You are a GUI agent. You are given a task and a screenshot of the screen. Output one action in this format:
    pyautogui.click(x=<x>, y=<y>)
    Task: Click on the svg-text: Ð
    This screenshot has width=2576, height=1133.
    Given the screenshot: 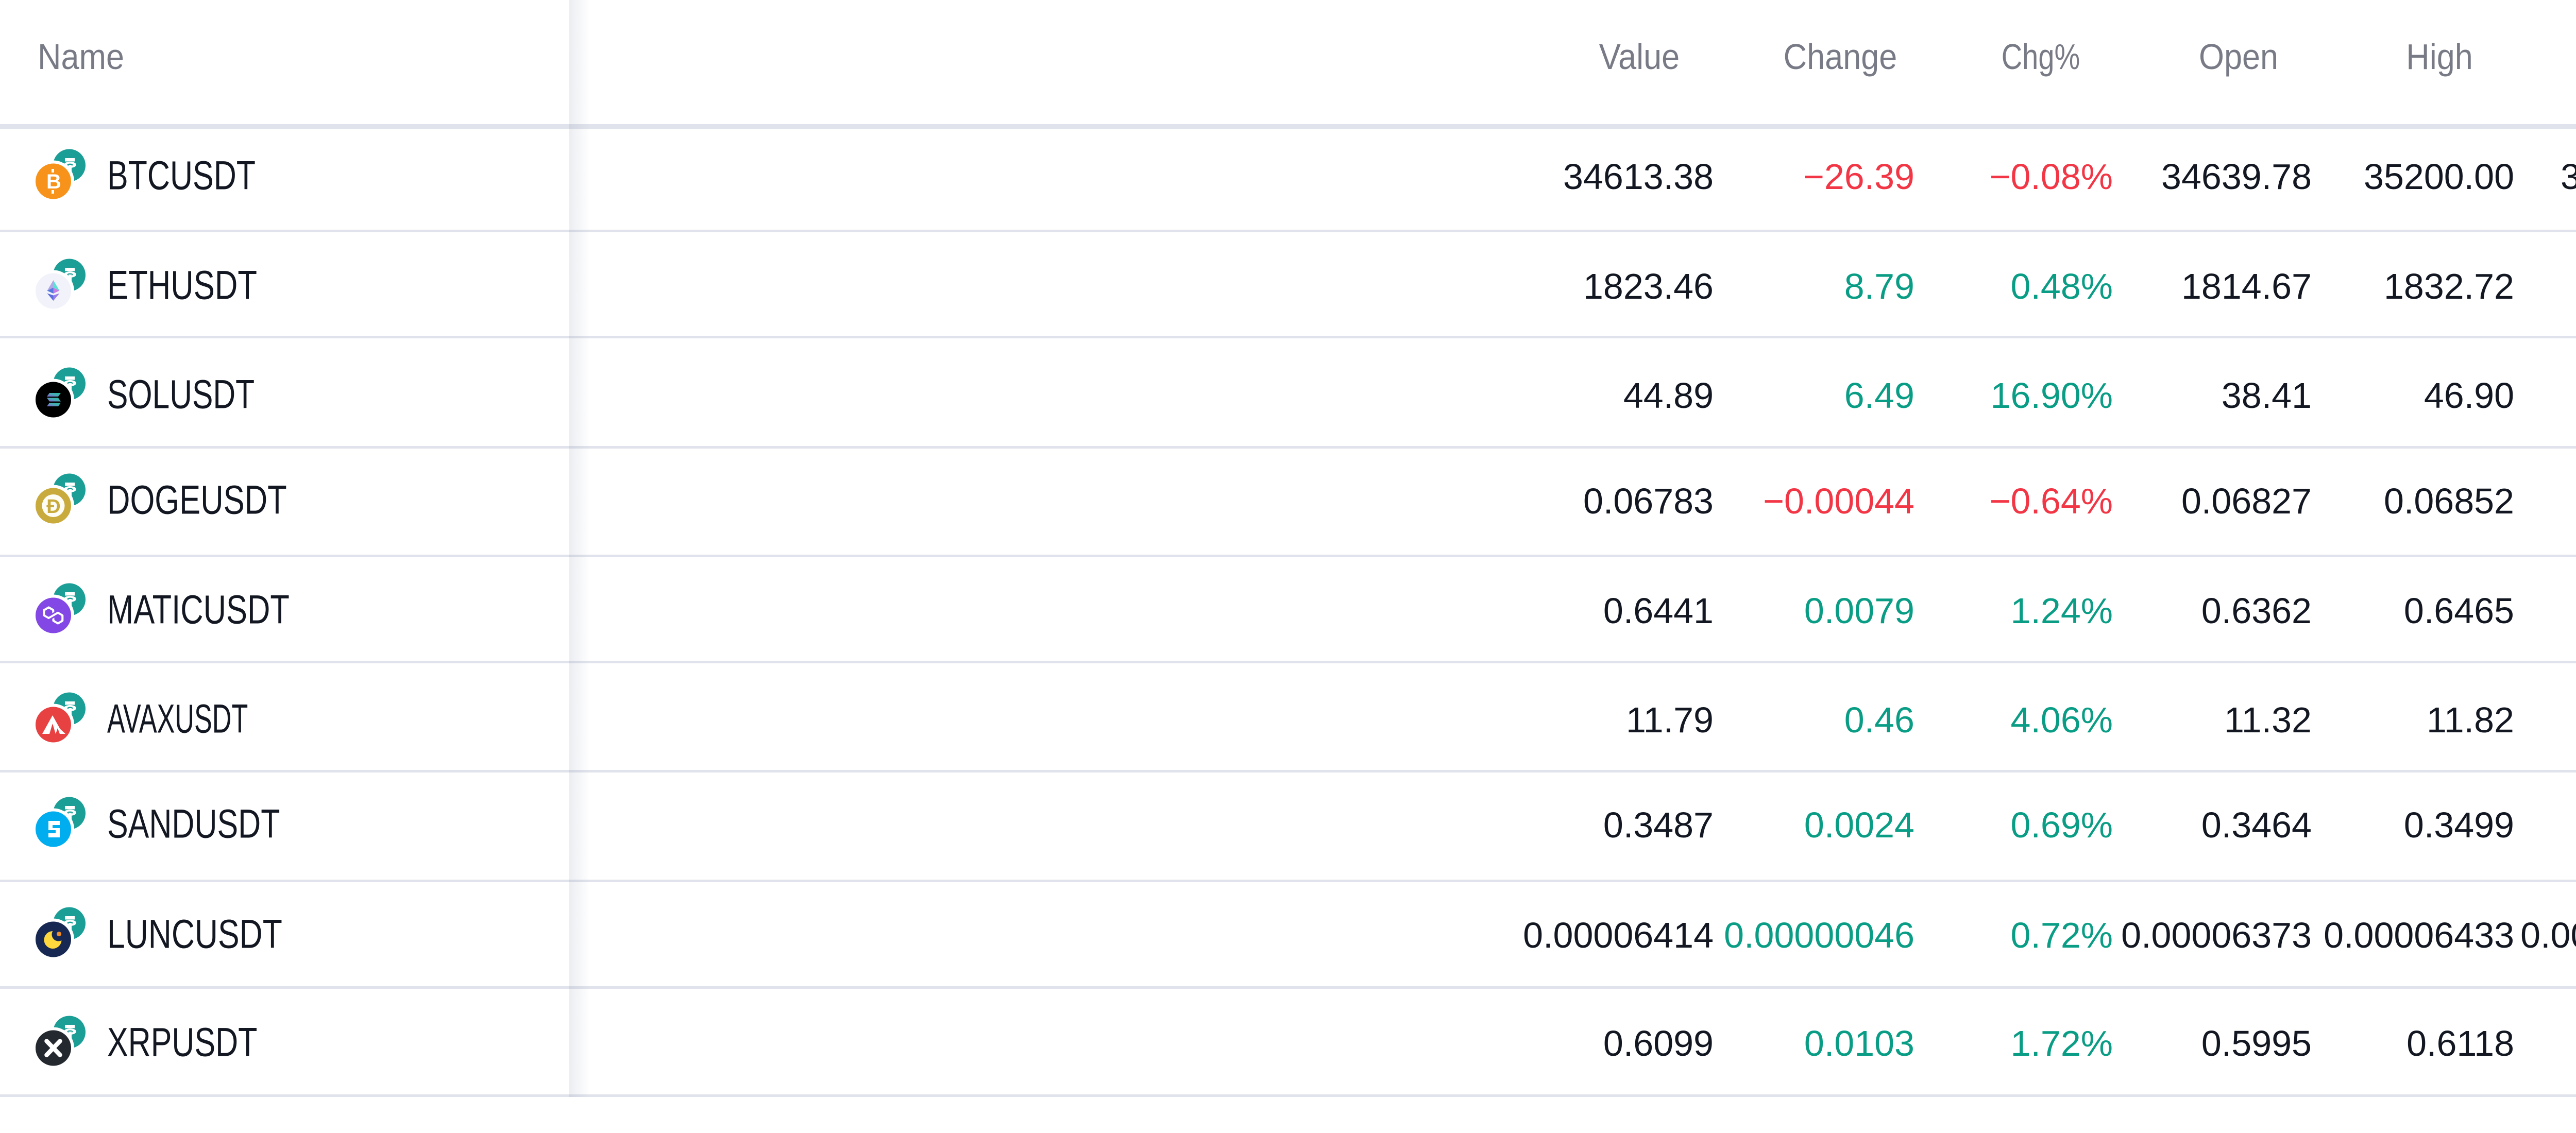 What is the action you would take?
    pyautogui.click(x=53, y=507)
    